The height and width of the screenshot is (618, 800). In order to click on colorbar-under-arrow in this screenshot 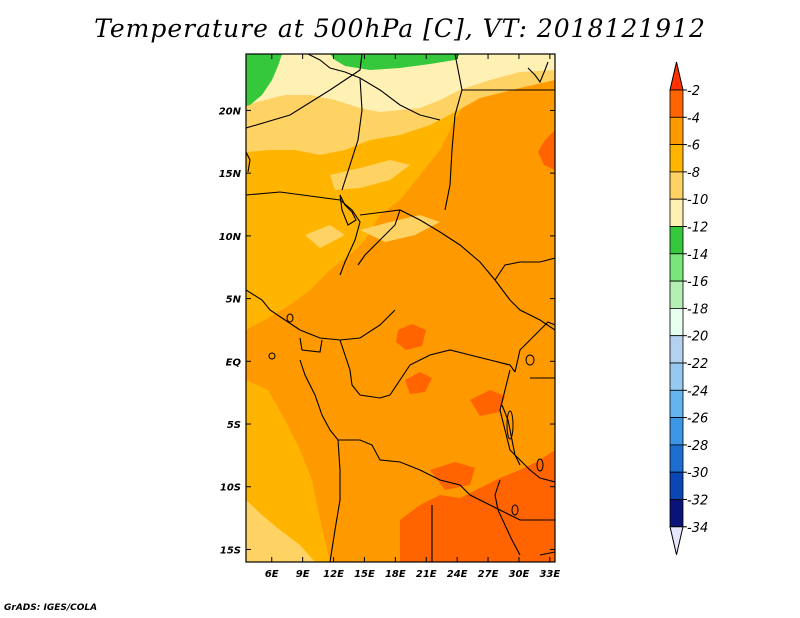, I will do `click(676, 540)`.